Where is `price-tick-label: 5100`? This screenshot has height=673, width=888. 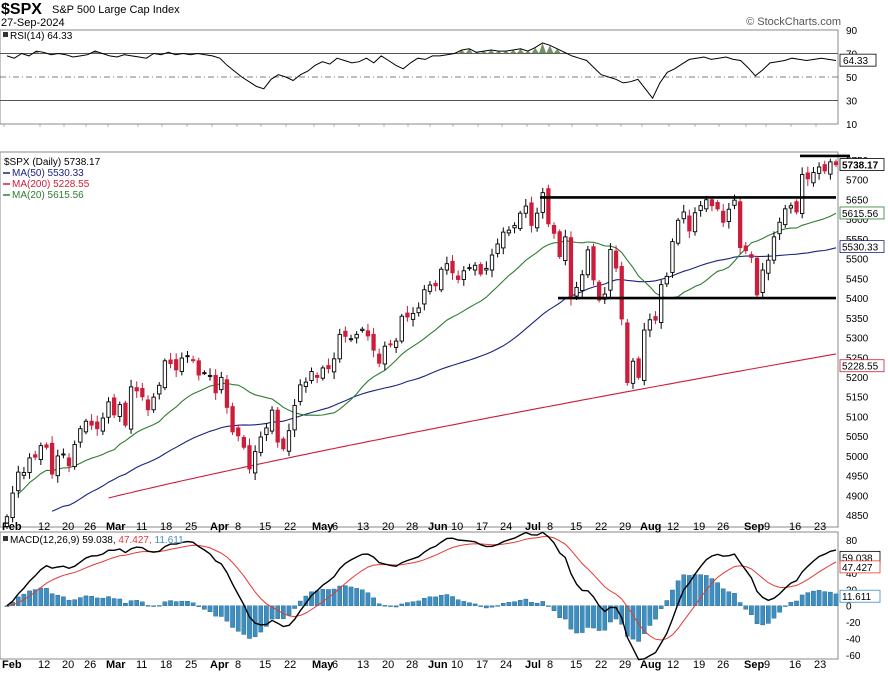
price-tick-label: 5100 is located at coordinates (857, 417).